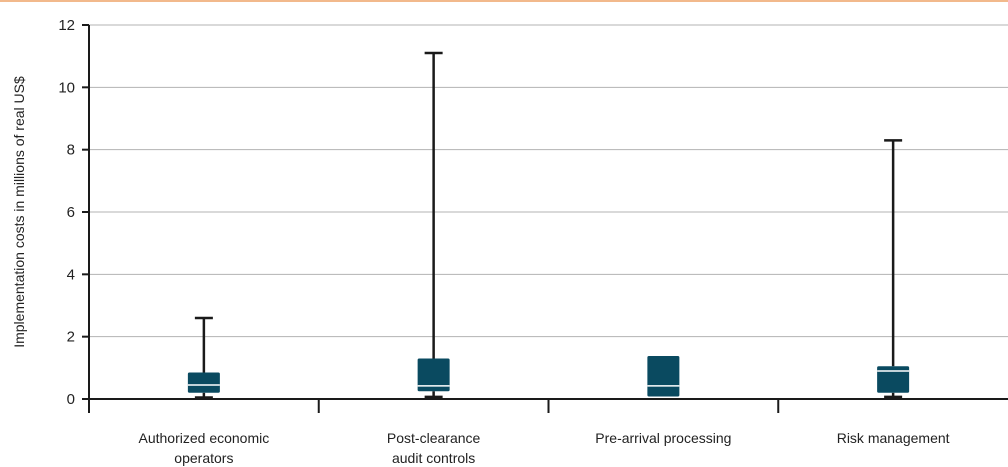 The width and height of the screenshot is (1008, 467). I want to click on x-category-label: Authorized economic operators, so click(204, 448).